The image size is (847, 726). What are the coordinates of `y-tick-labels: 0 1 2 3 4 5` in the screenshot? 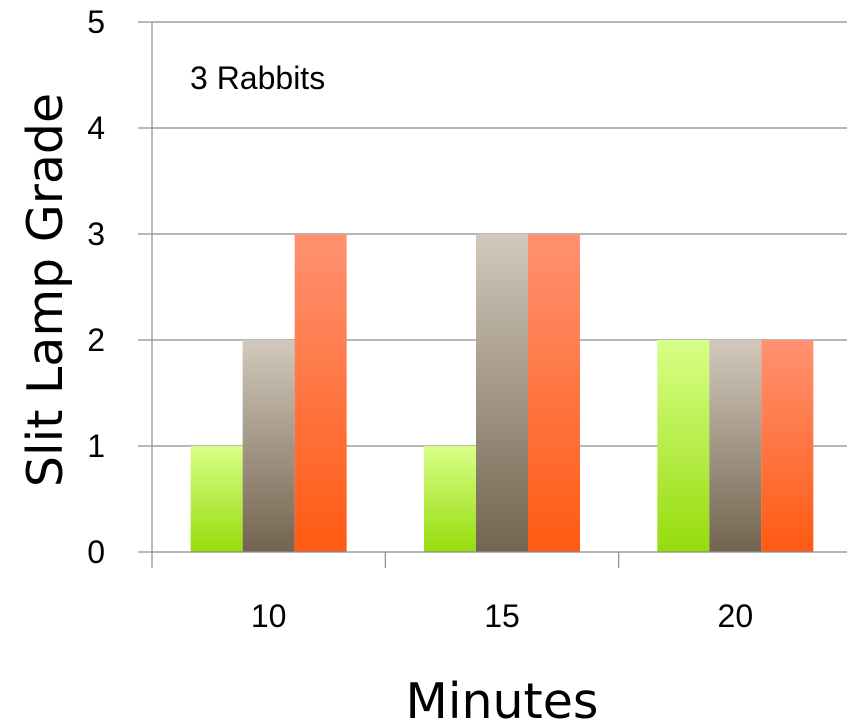 It's located at (96, 287).